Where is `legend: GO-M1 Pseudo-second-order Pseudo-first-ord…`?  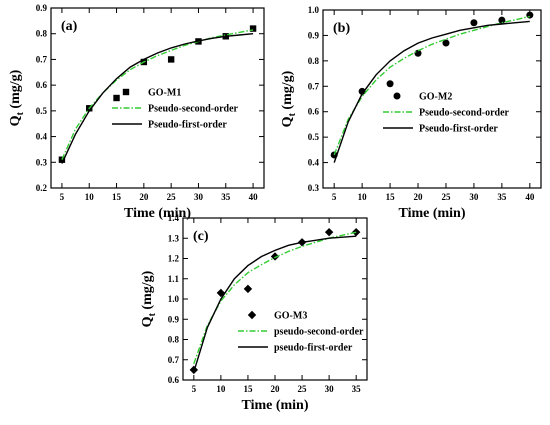
legend: GO-M1 Pseudo-second-order Pseudo-first-ord… is located at coordinates (175, 109).